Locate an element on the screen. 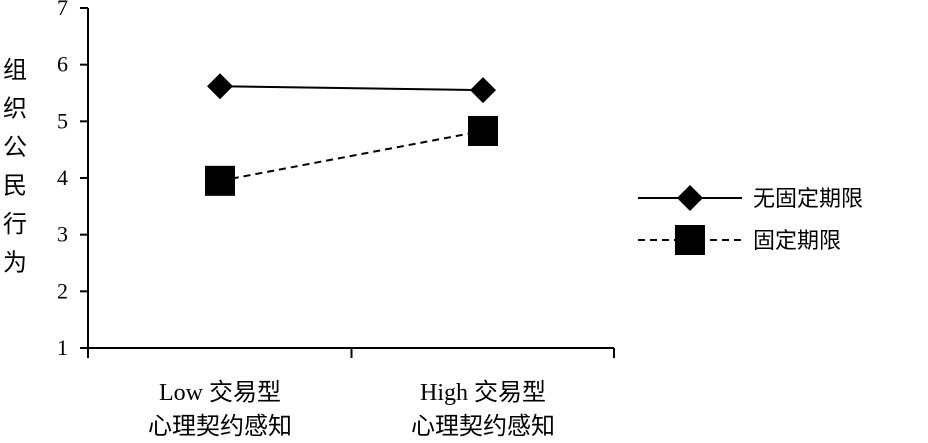 The image size is (928, 443). y-axis-label-char: 民 is located at coordinates (15, 186).